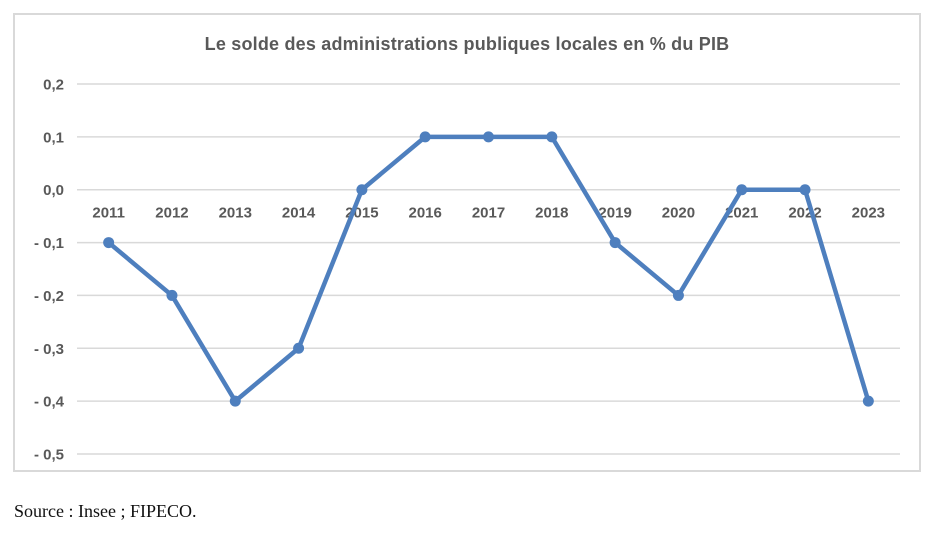  I want to click on x-tick-label: 2014, so click(299, 213).